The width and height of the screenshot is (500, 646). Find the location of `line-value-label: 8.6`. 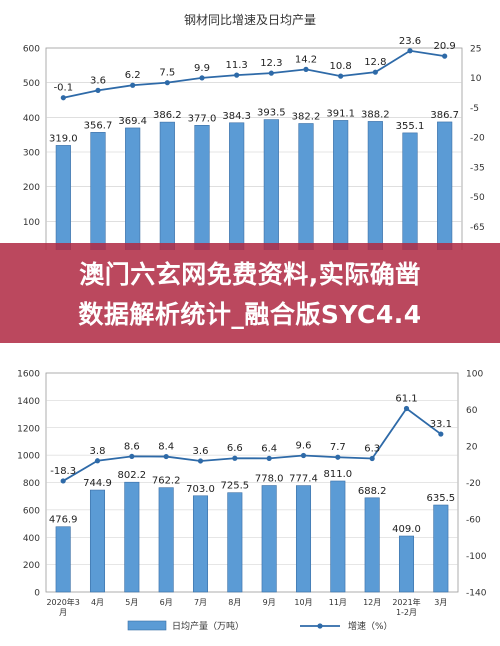

line-value-label: 8.6 is located at coordinates (132, 446).